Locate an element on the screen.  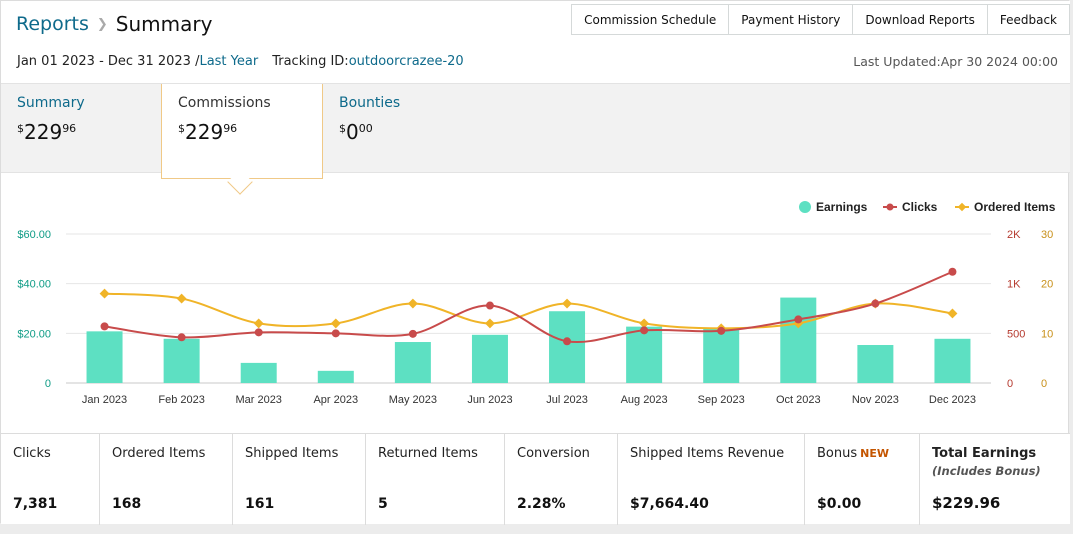
x-axis-tick-label: Jan 2023 is located at coordinates (104, 400).